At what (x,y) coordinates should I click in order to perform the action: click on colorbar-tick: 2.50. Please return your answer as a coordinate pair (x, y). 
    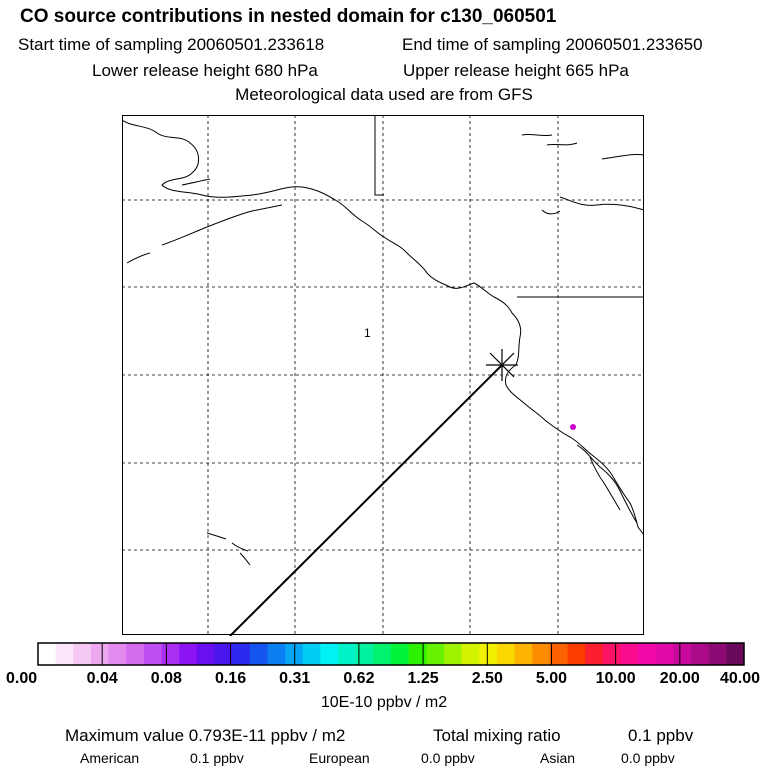
    Looking at the image, I should click on (487, 678).